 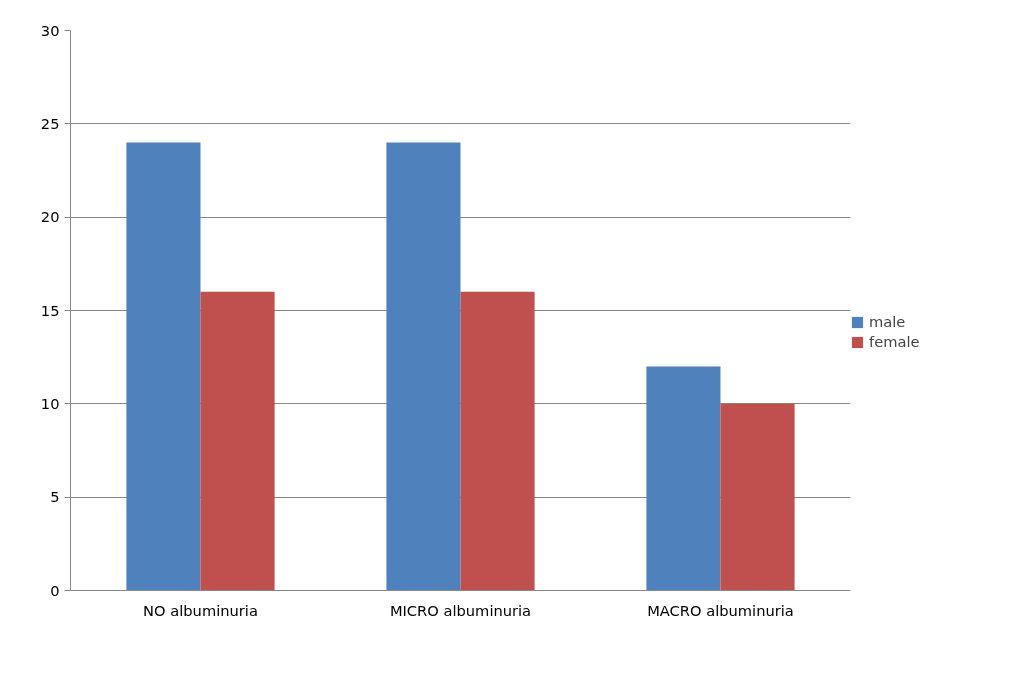 I want to click on y-tick-label: 10, so click(x=50, y=403).